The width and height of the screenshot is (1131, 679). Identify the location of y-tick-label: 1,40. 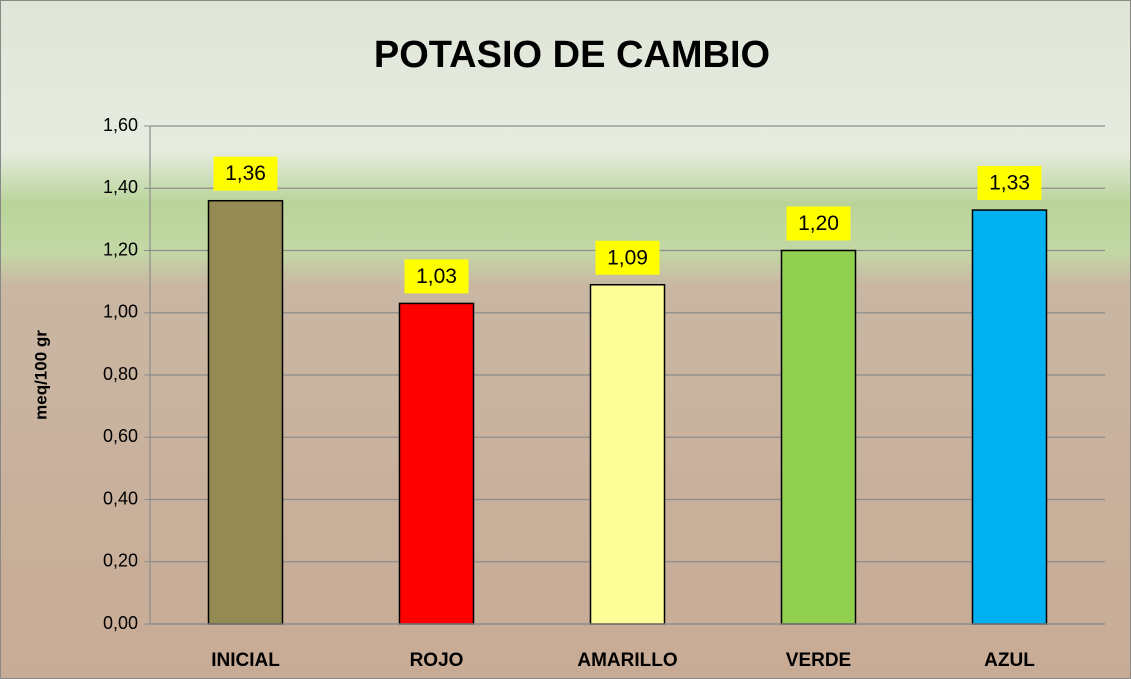
(120, 187).